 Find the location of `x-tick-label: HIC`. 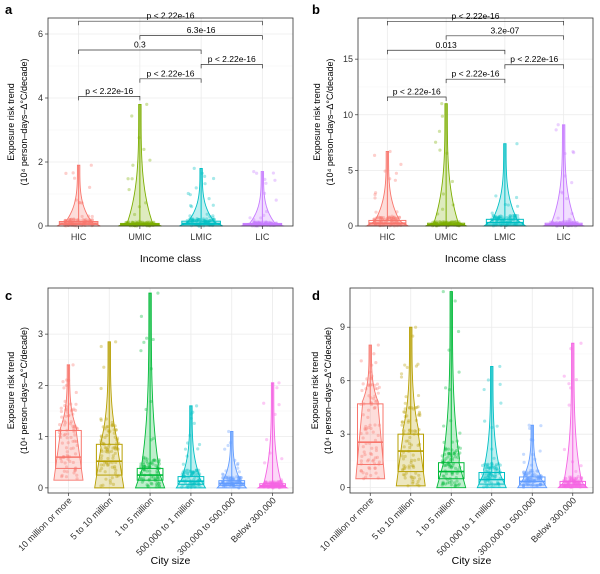

x-tick-label: HIC is located at coordinates (388, 237).